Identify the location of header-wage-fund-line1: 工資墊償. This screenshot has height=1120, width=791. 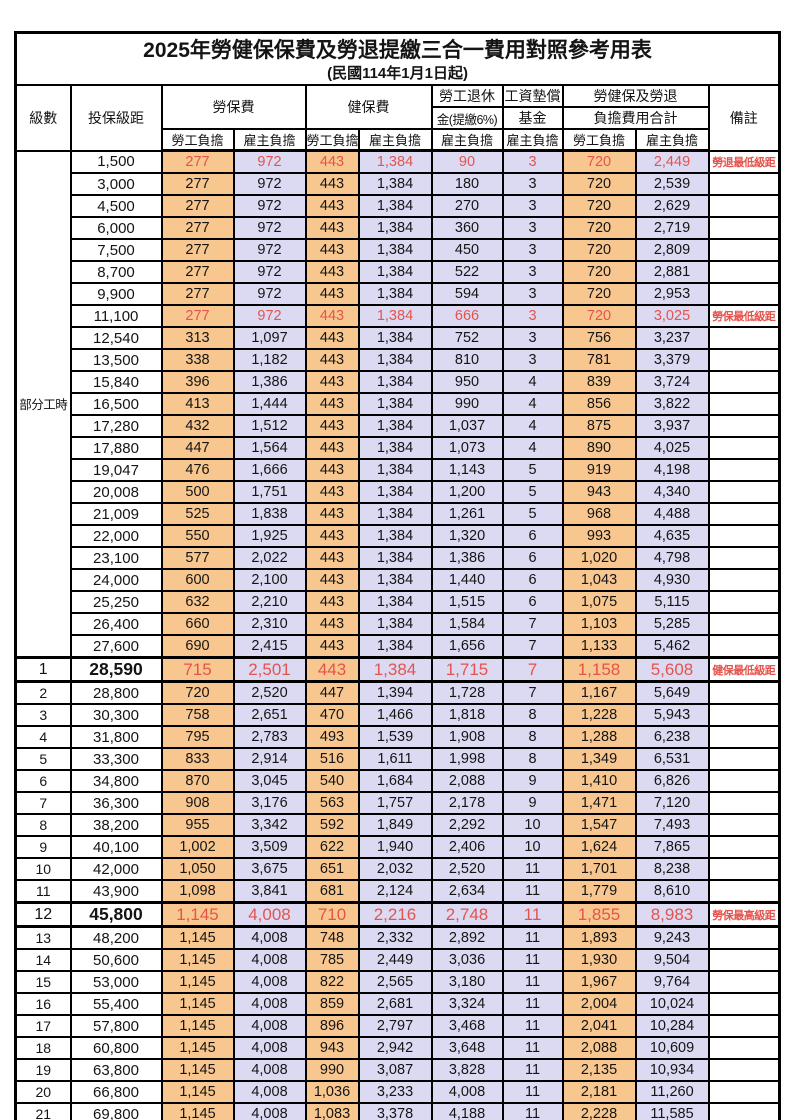
(532, 96).